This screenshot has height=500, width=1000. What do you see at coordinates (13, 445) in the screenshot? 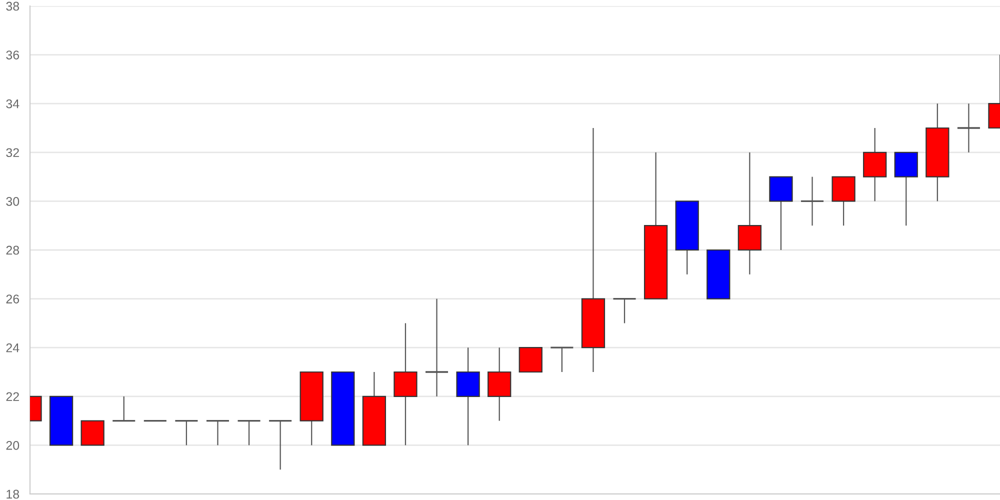
I see `y-tick-label: 20` at bounding box center [13, 445].